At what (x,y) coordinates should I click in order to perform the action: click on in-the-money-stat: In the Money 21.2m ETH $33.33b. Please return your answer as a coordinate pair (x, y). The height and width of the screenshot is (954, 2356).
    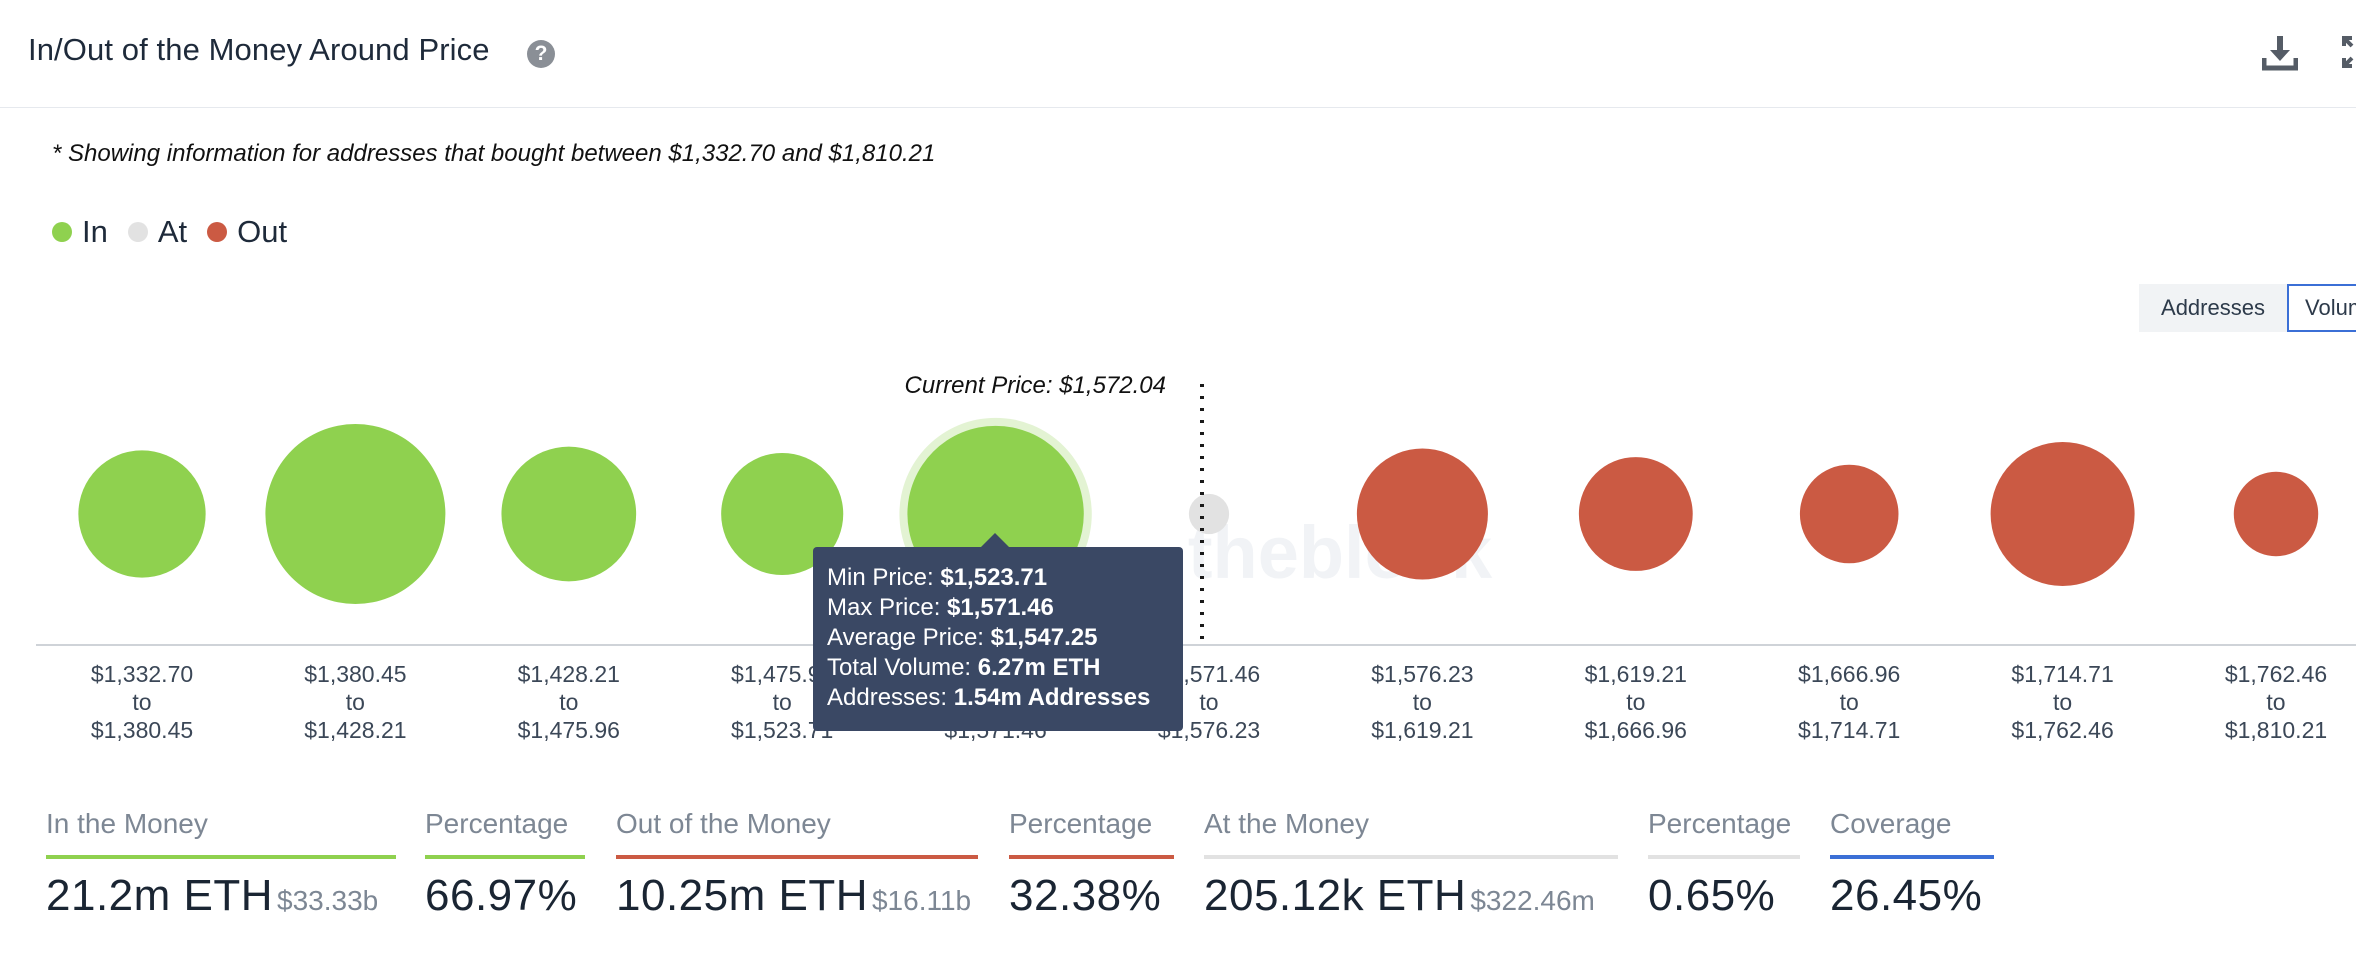
    Looking at the image, I should click on (221, 864).